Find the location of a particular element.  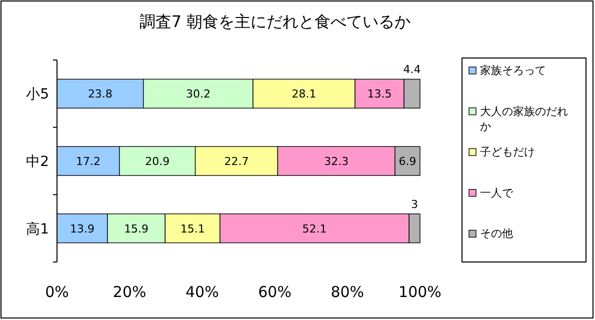

data-label: 32.3 is located at coordinates (336, 161).